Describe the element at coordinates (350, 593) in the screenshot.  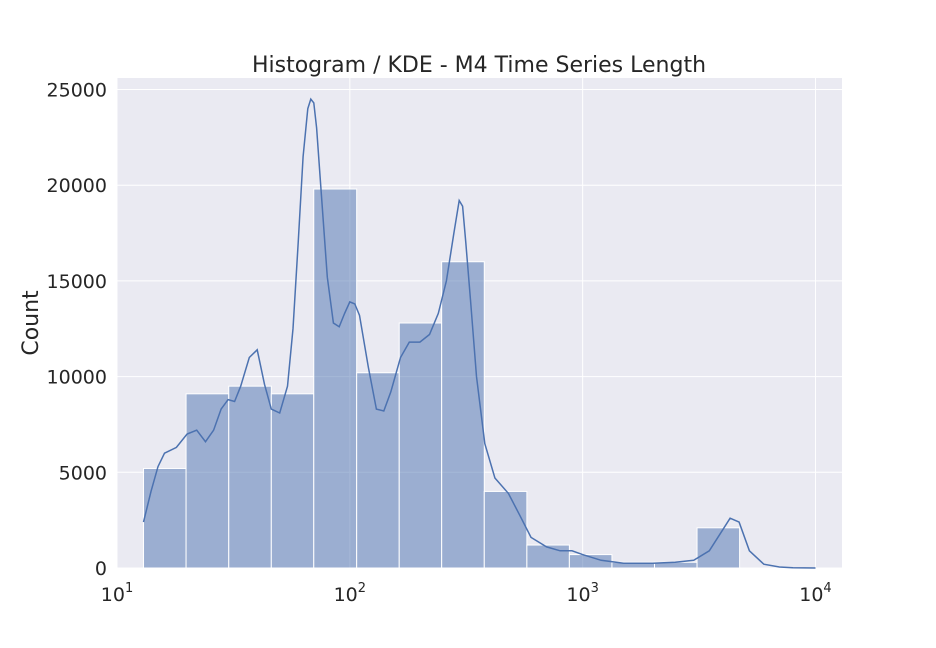
I see `x-tick-label: 10²` at that location.